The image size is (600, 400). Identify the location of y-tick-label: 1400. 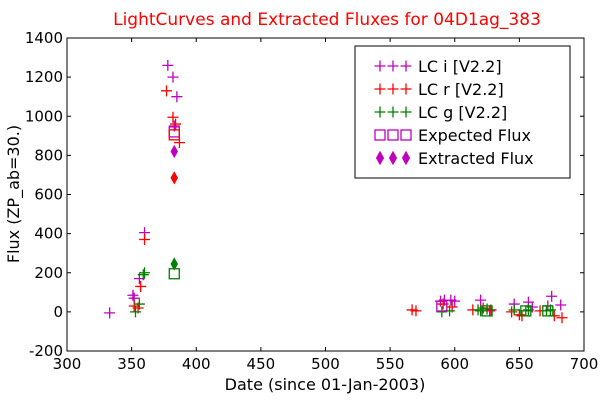
(44, 38).